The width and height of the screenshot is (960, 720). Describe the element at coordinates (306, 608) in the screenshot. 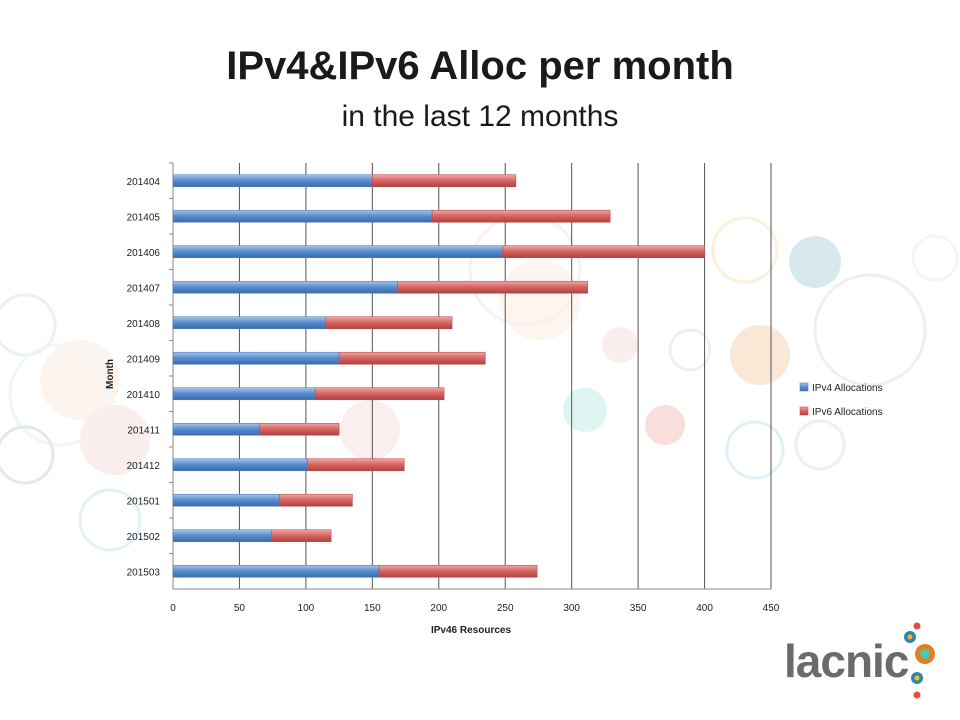

I see `x-tick-label: 100` at that location.